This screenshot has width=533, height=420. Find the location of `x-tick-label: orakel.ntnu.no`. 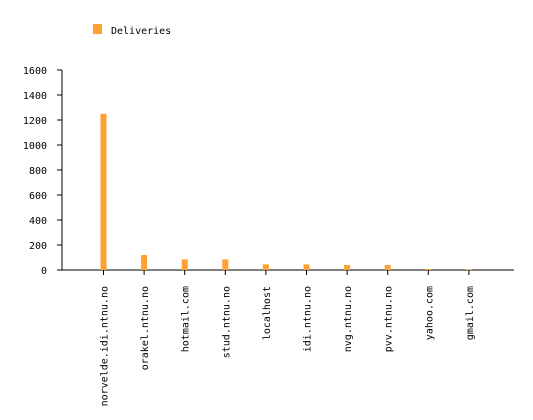

x-tick-label: orakel.ntnu.no is located at coordinates (145, 328).